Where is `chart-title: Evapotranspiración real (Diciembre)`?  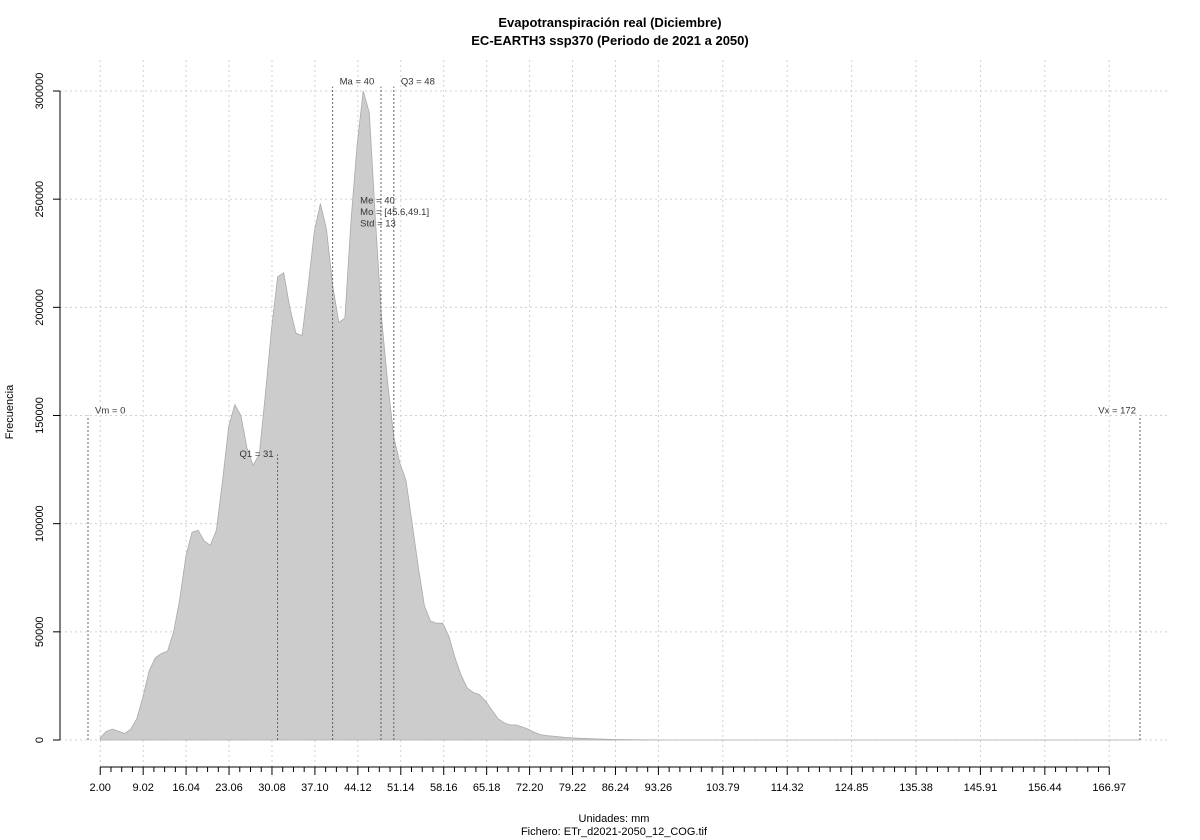 chart-title: Evapotranspiración real (Diciembre) is located at coordinates (609, 22).